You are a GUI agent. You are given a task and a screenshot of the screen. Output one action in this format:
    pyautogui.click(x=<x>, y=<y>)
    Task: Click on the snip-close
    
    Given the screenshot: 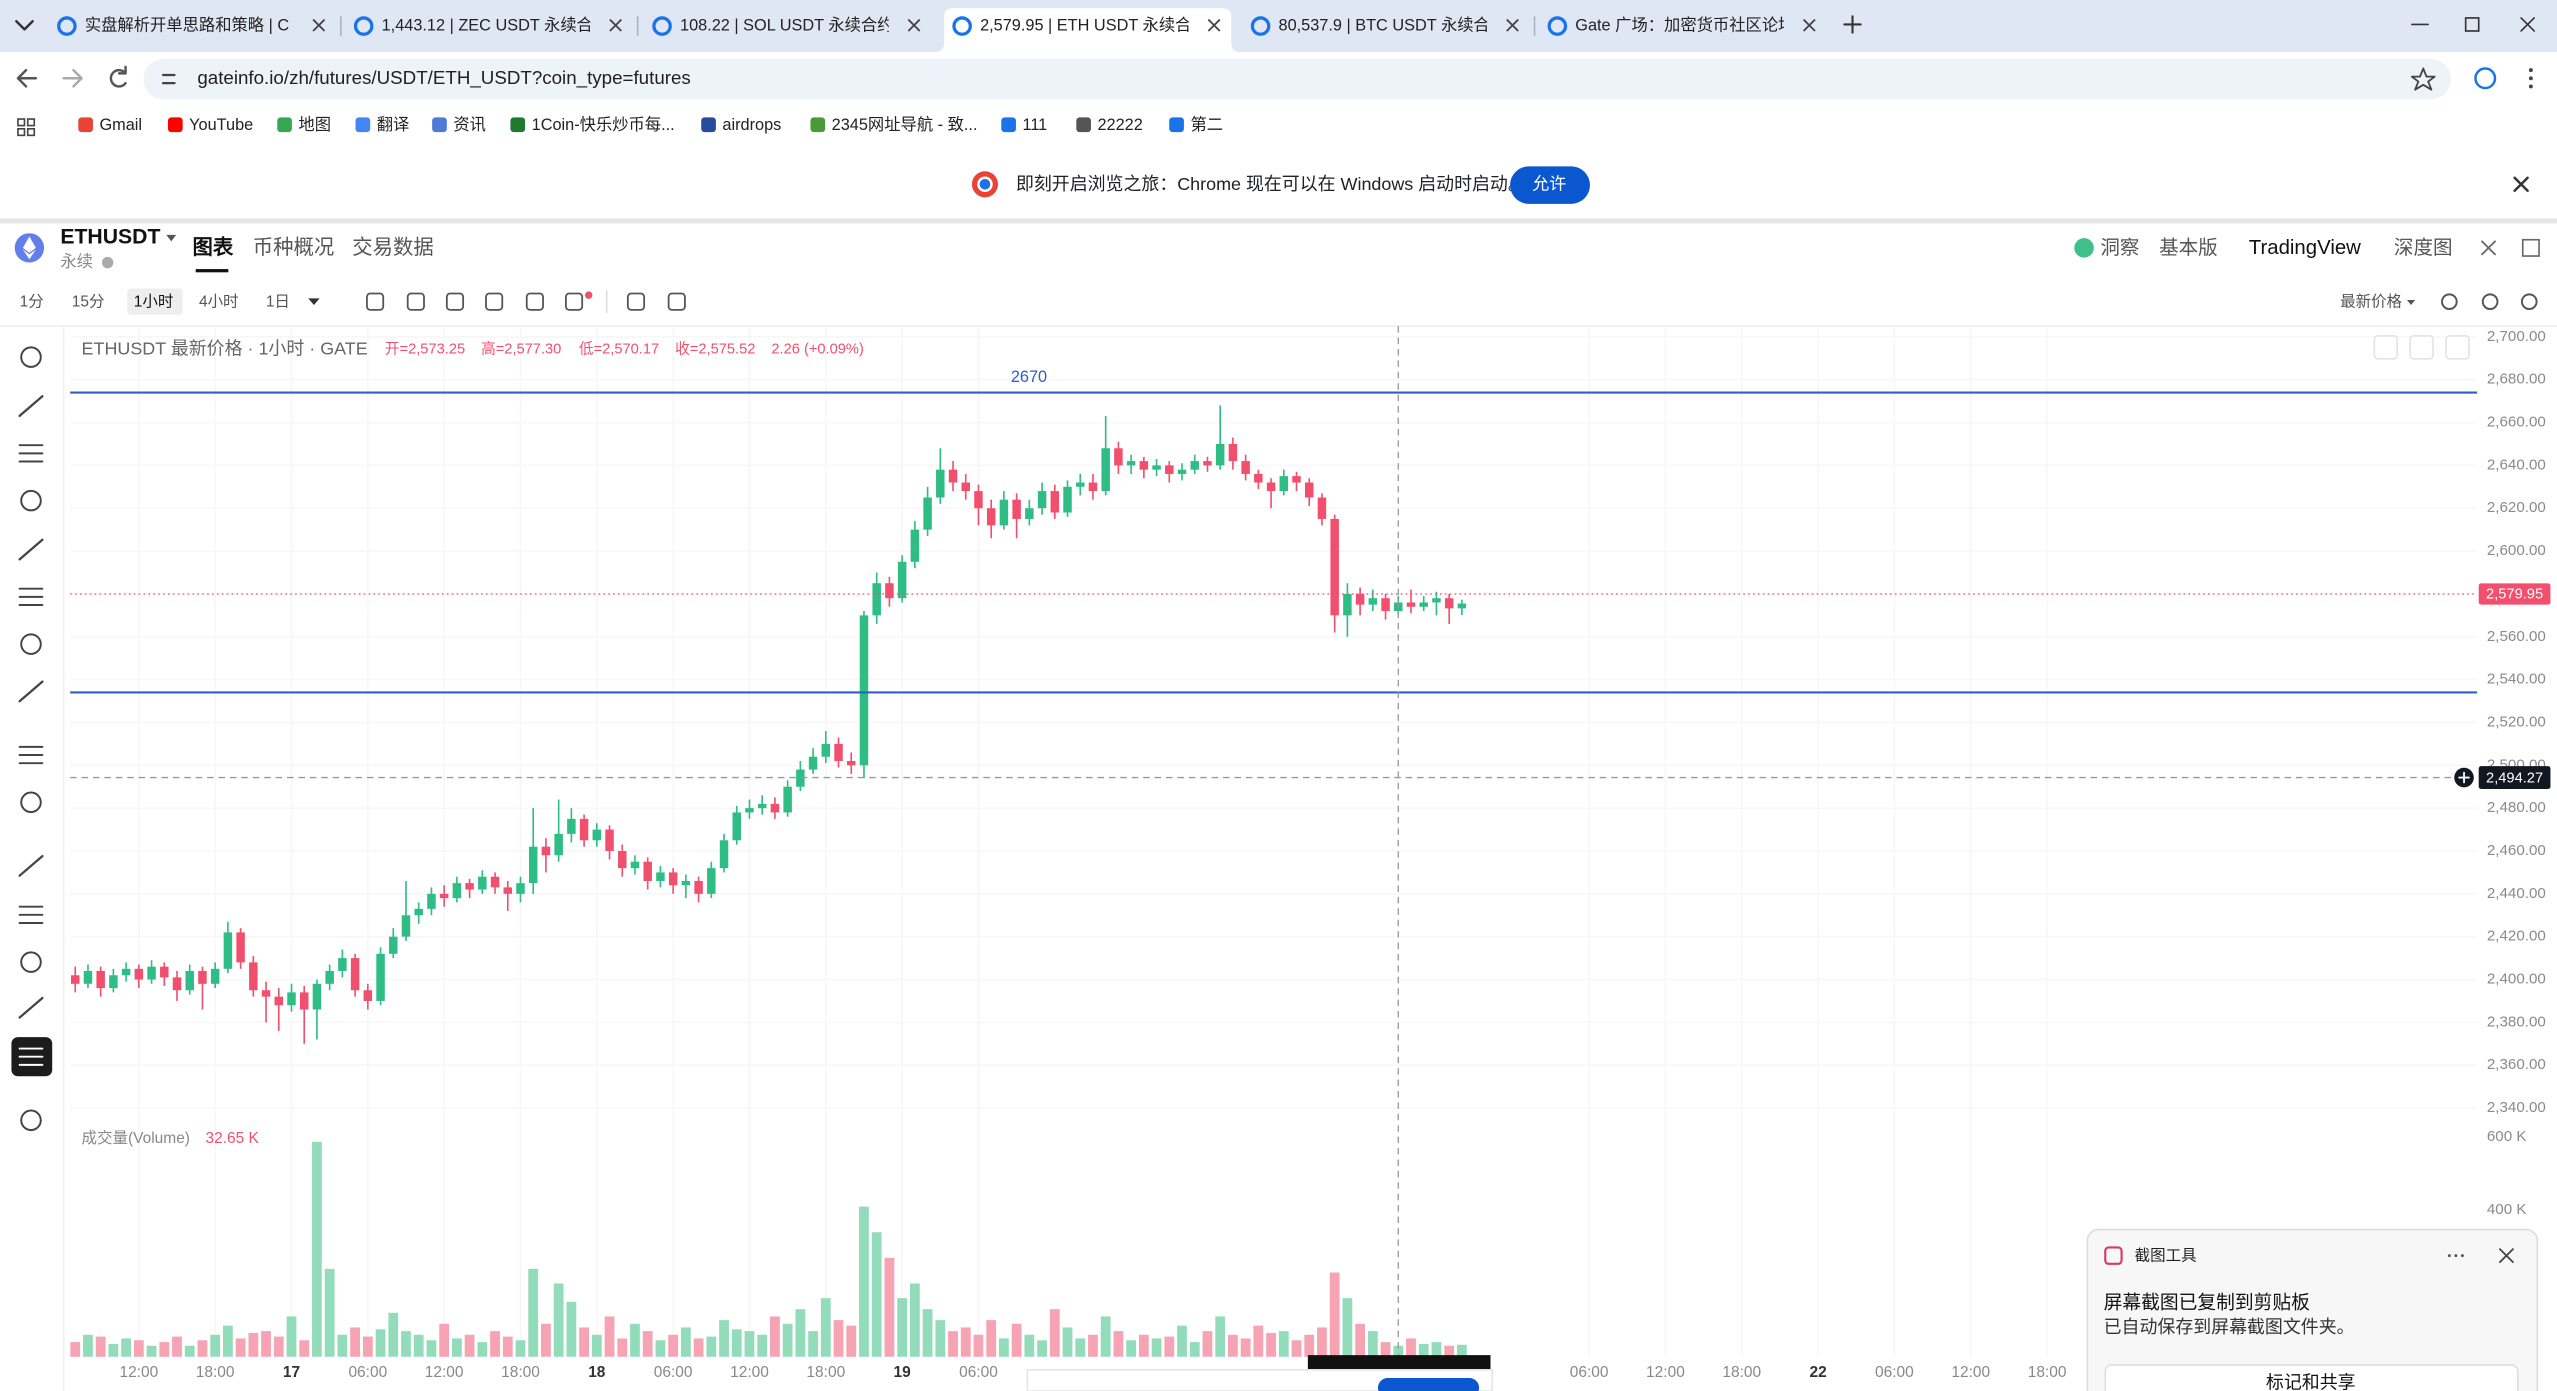 What is the action you would take?
    pyautogui.click(x=2506, y=1256)
    